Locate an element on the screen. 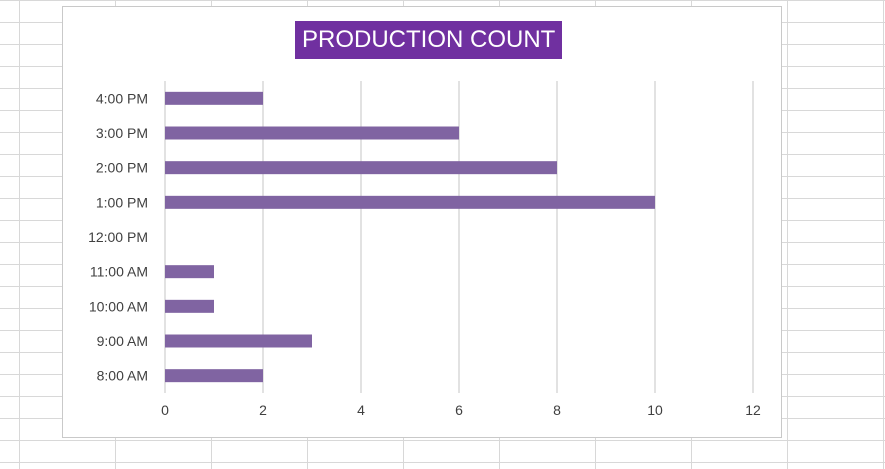 This screenshot has width=885, height=469. y-tick-label: 4:00 PM is located at coordinates (122, 98).